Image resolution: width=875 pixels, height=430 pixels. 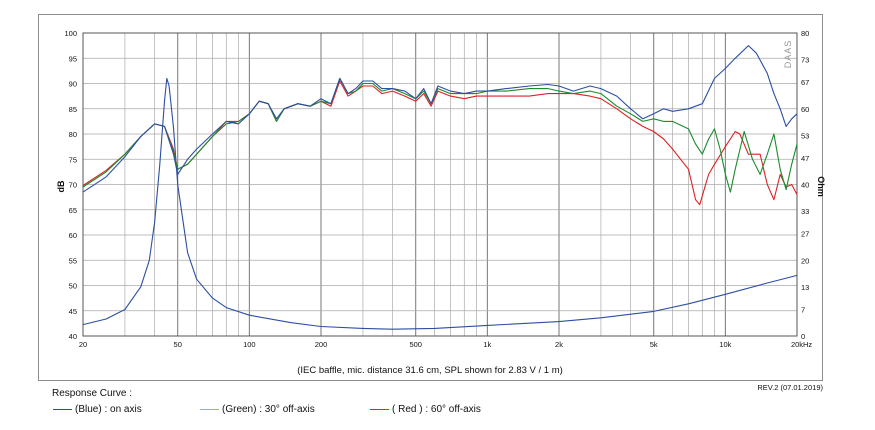 I want to click on y-left-tick-label: 90, so click(x=73, y=84).